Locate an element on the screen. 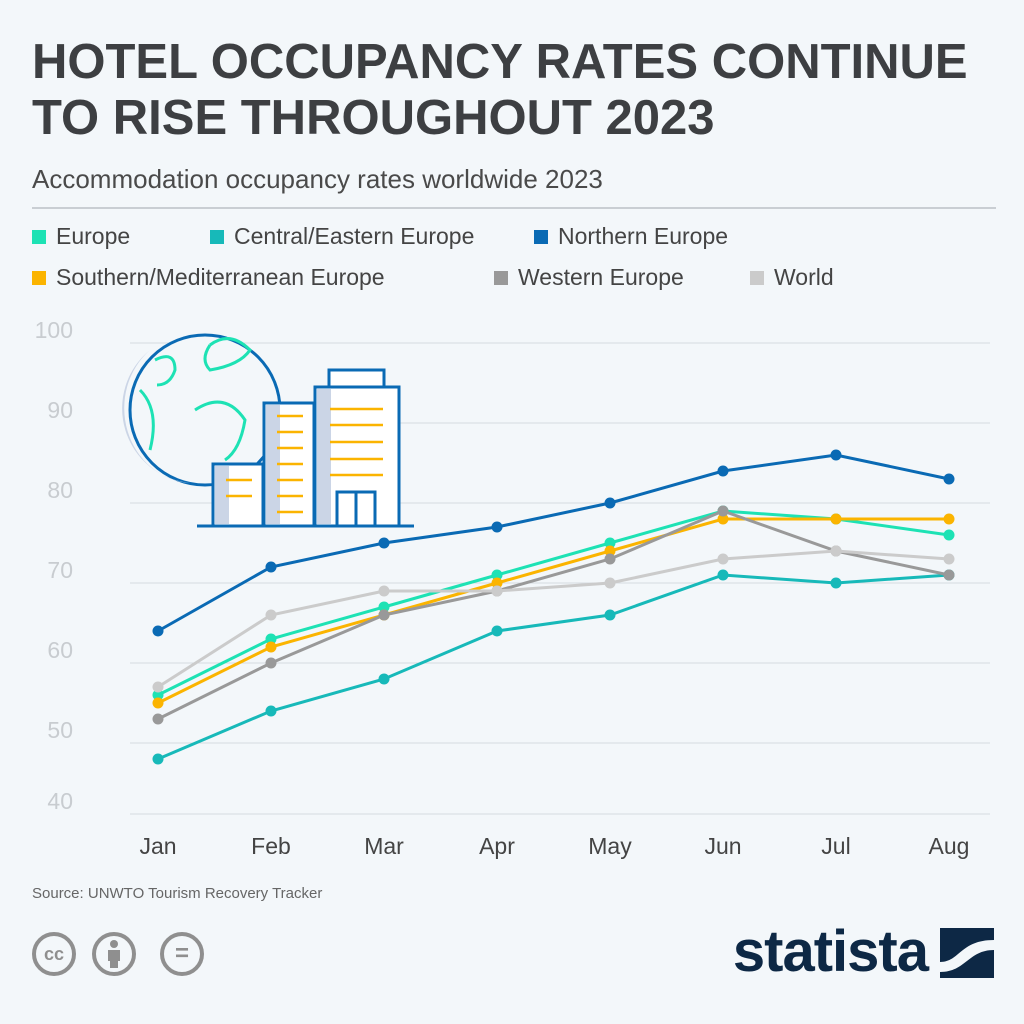  series-world is located at coordinates (553, 619).